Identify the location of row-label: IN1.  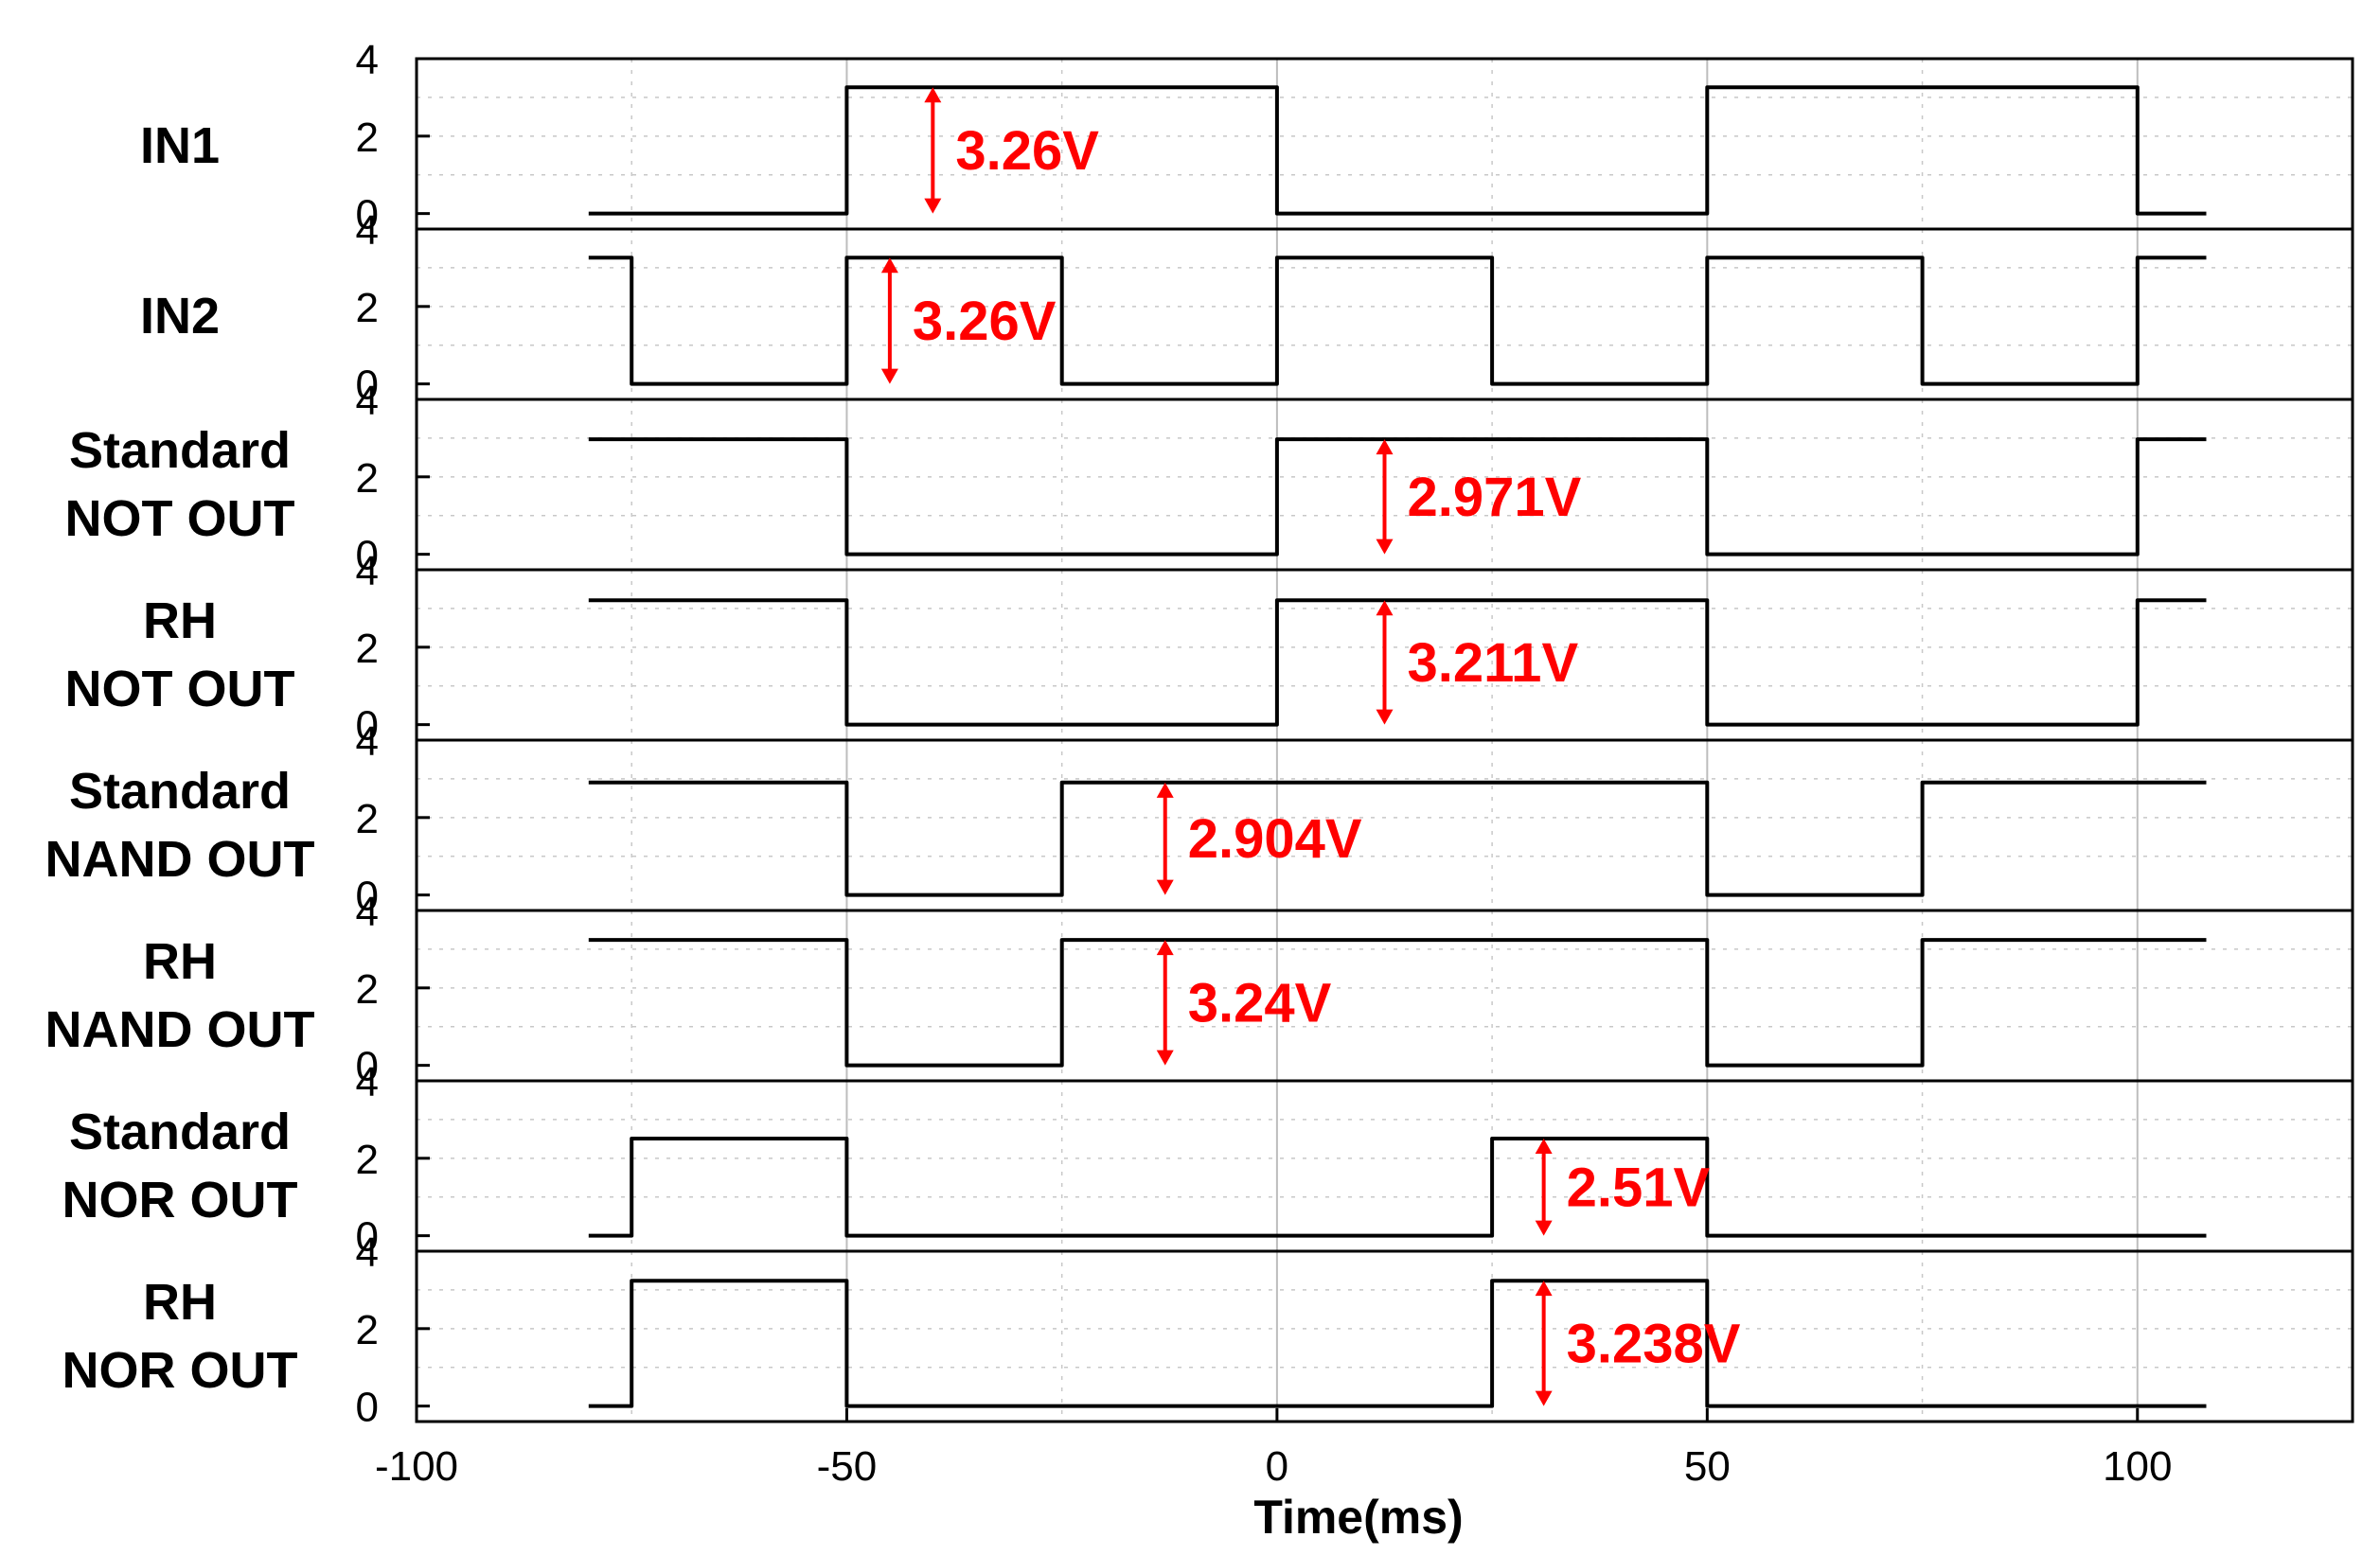
(180, 145).